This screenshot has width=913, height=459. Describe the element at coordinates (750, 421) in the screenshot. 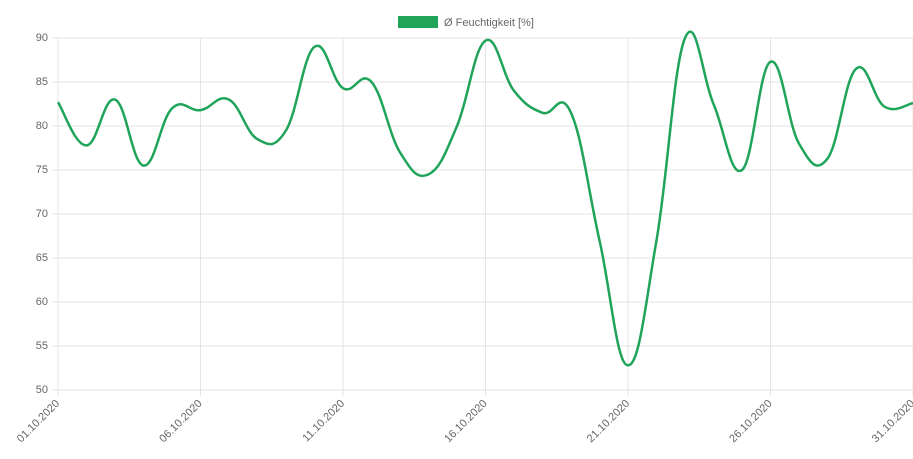

I see `x-tick-label: 26.10.2020` at that location.